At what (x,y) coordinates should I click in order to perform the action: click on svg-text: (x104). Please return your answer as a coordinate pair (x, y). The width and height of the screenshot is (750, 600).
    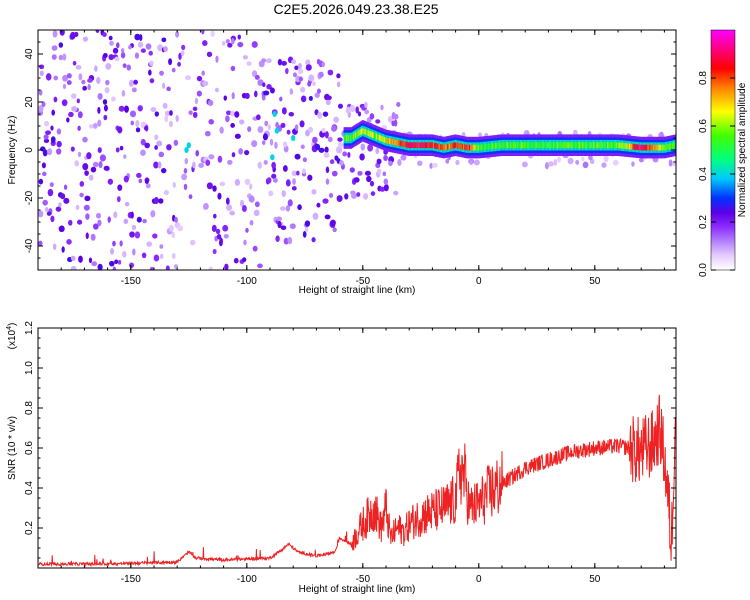
    Looking at the image, I should click on (12, 336).